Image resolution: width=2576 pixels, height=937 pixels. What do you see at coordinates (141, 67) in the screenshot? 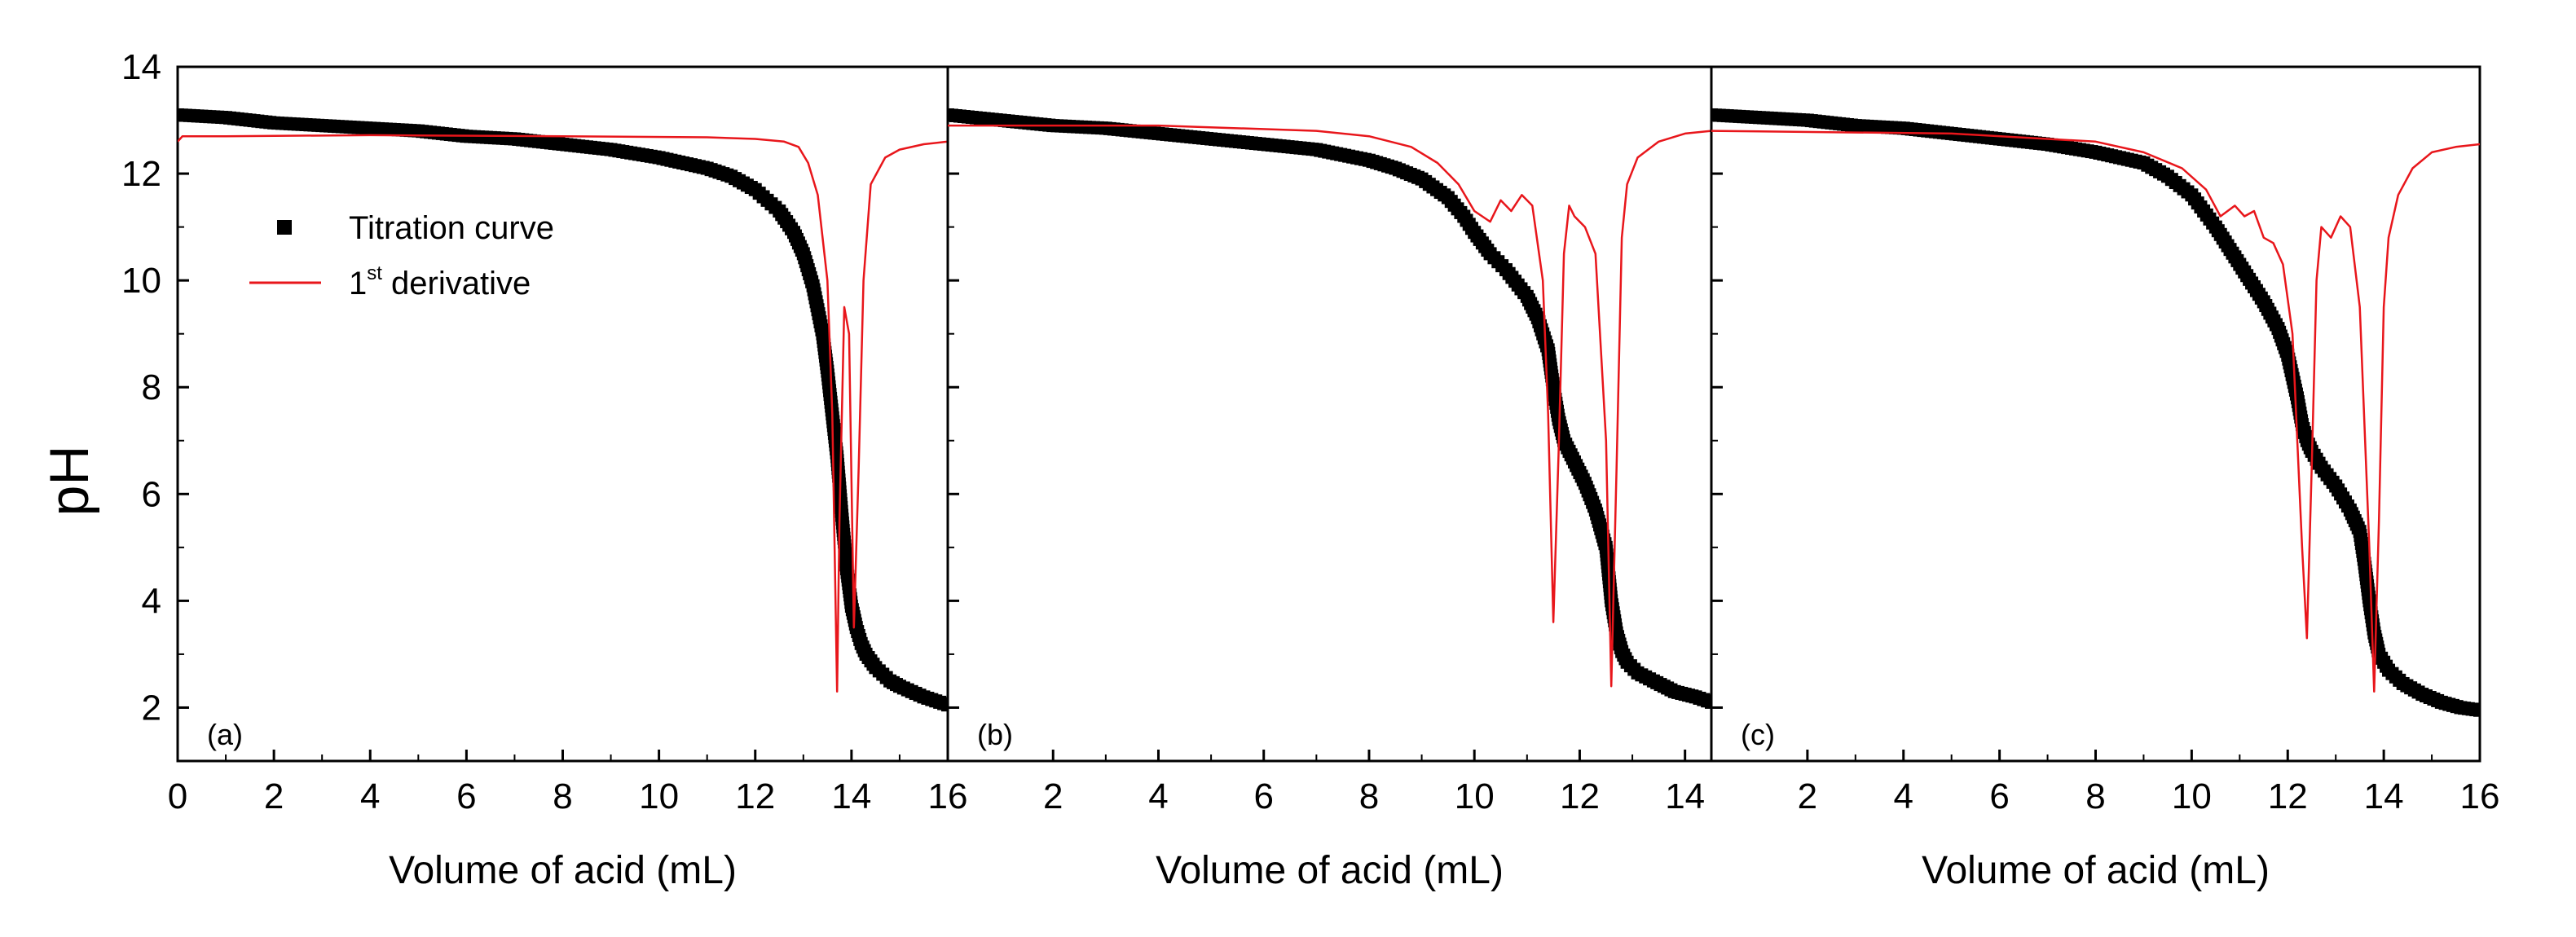
I see `y-tick-label: 14` at bounding box center [141, 67].